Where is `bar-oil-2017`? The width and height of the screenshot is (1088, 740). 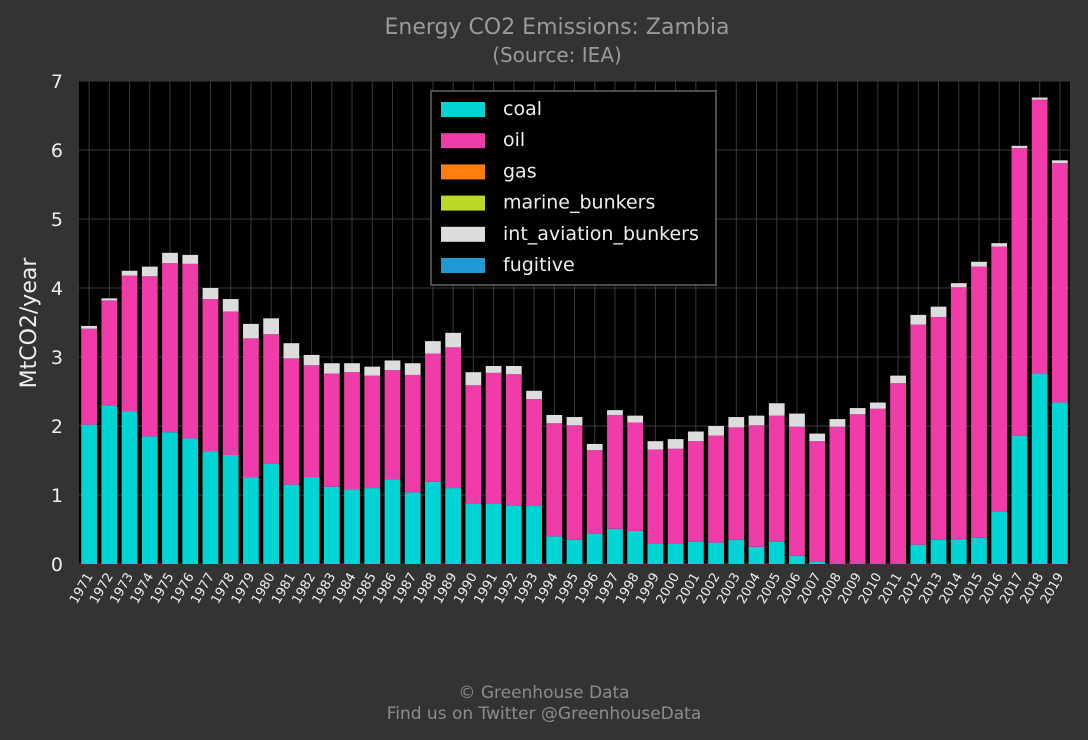 bar-oil-2017 is located at coordinates (1019, 291).